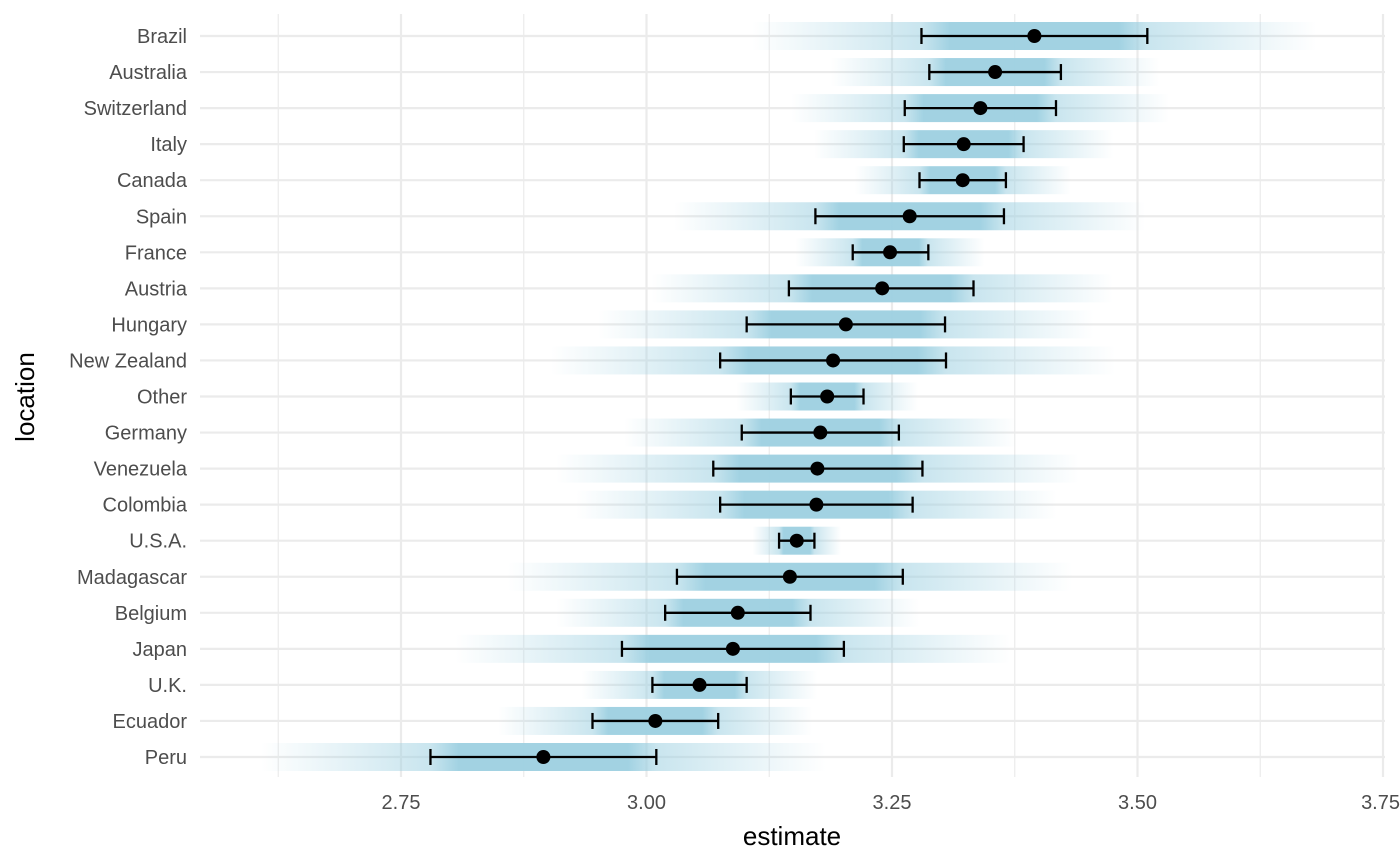  I want to click on point-belgium, so click(737, 612).